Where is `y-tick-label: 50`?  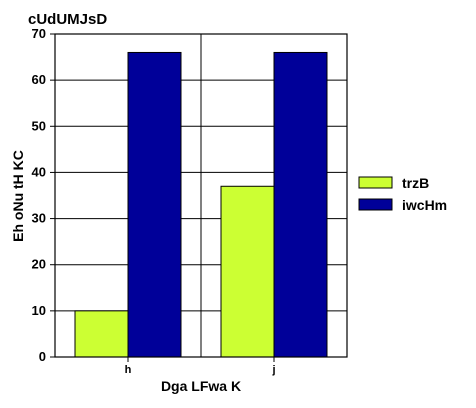 y-tick-label: 50 is located at coordinates (39, 125).